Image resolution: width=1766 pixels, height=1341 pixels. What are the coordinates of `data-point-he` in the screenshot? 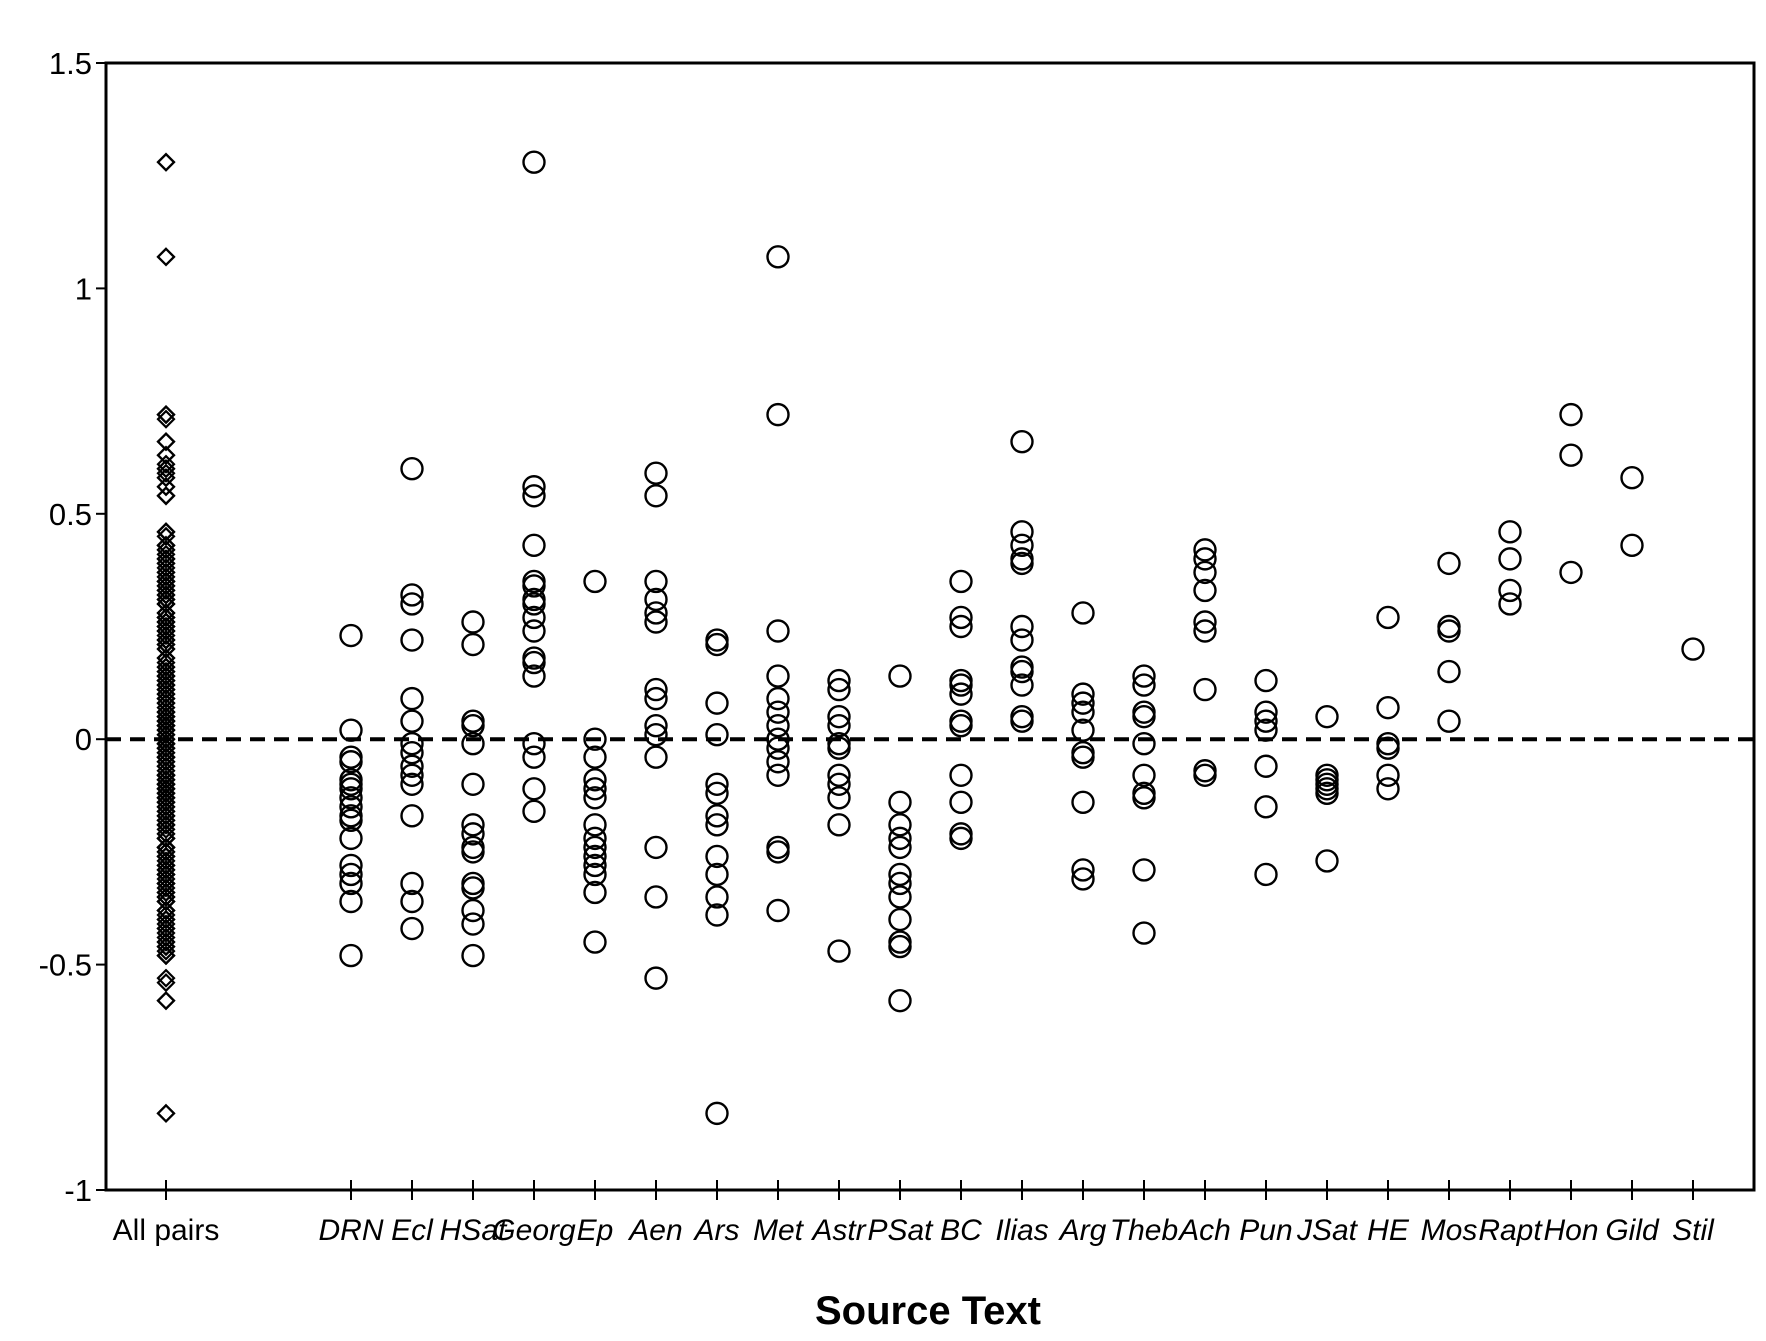 It's located at (1388, 775).